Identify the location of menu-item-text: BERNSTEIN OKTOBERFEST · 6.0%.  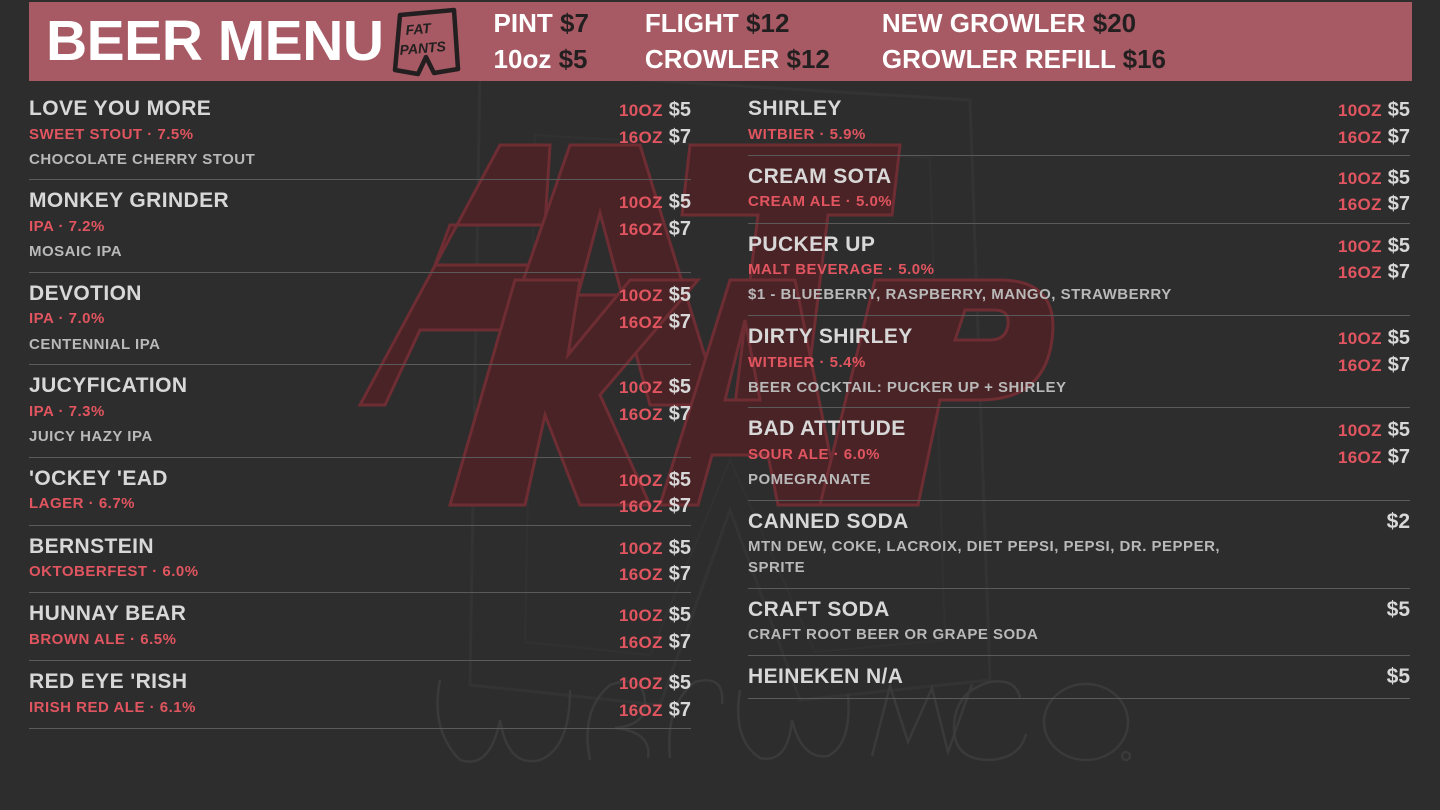
(360, 559).